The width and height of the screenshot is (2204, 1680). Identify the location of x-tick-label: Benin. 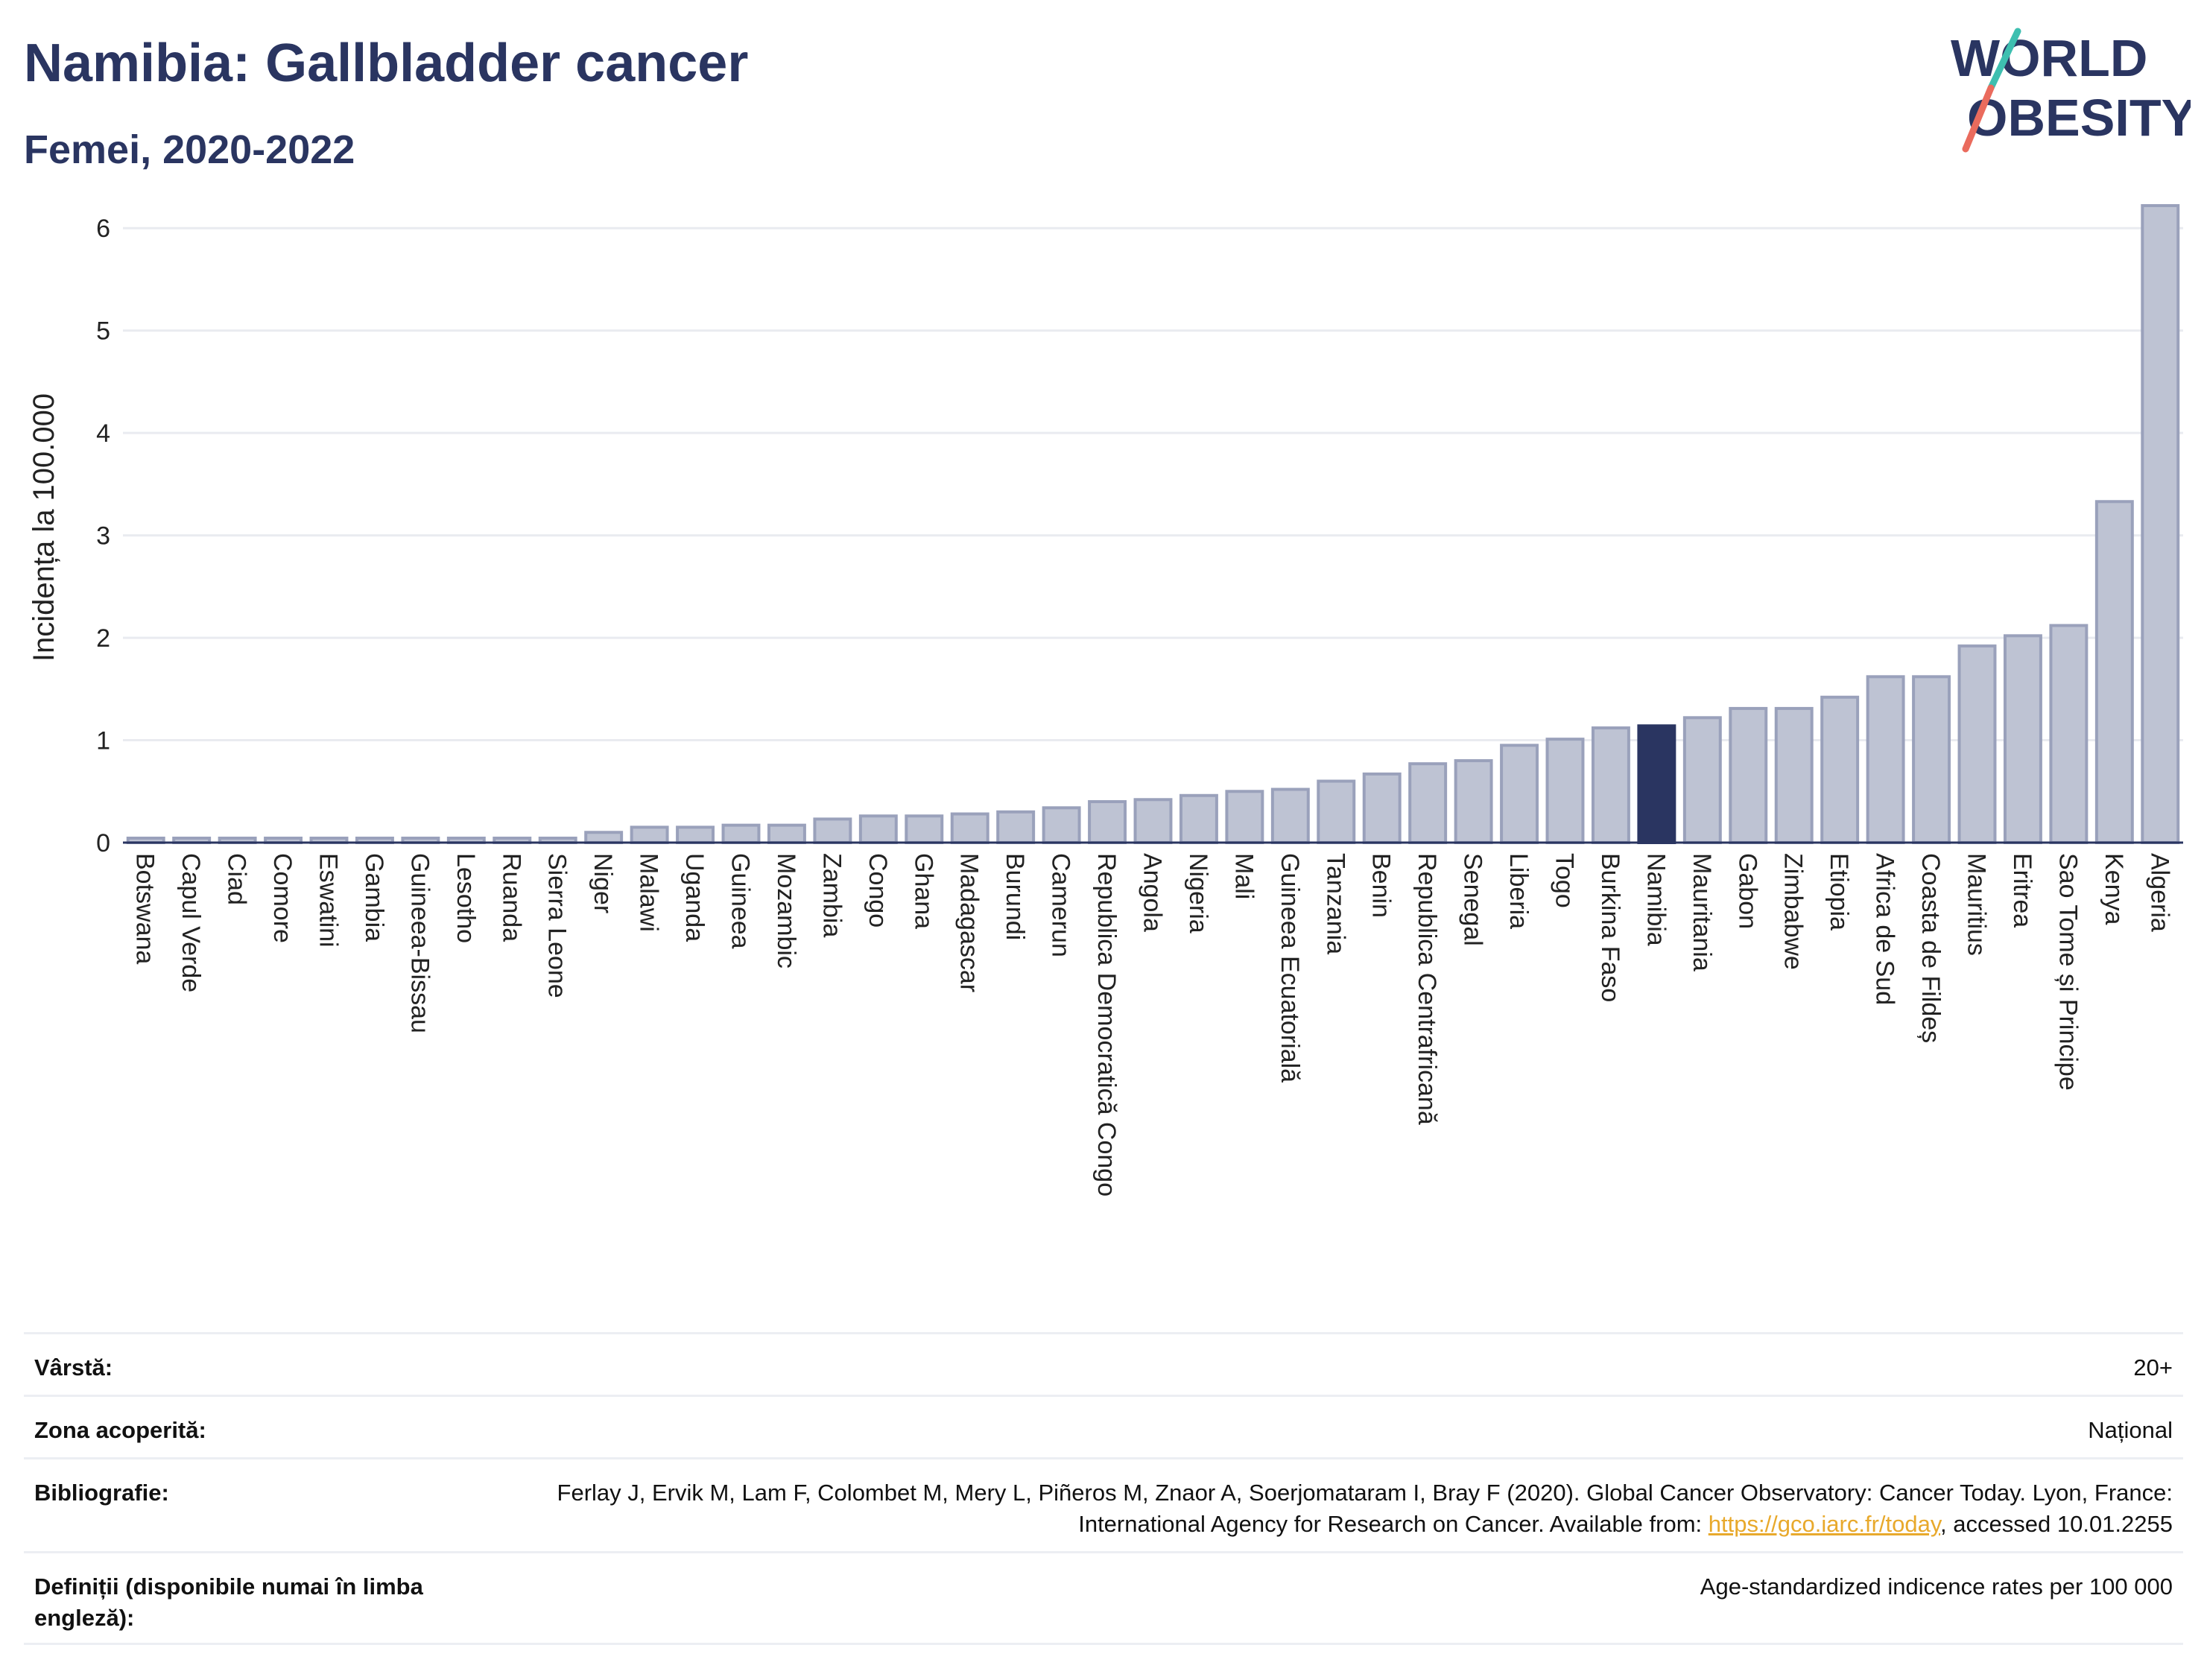
(1381, 885).